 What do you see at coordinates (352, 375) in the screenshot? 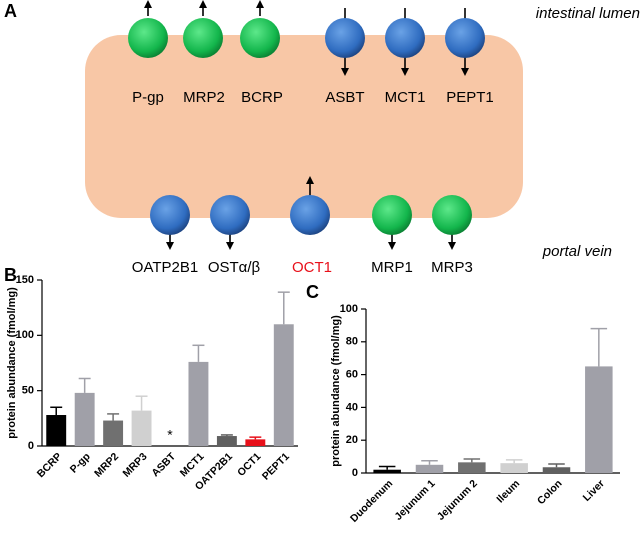
I see `y-tick-label: 60` at bounding box center [352, 375].